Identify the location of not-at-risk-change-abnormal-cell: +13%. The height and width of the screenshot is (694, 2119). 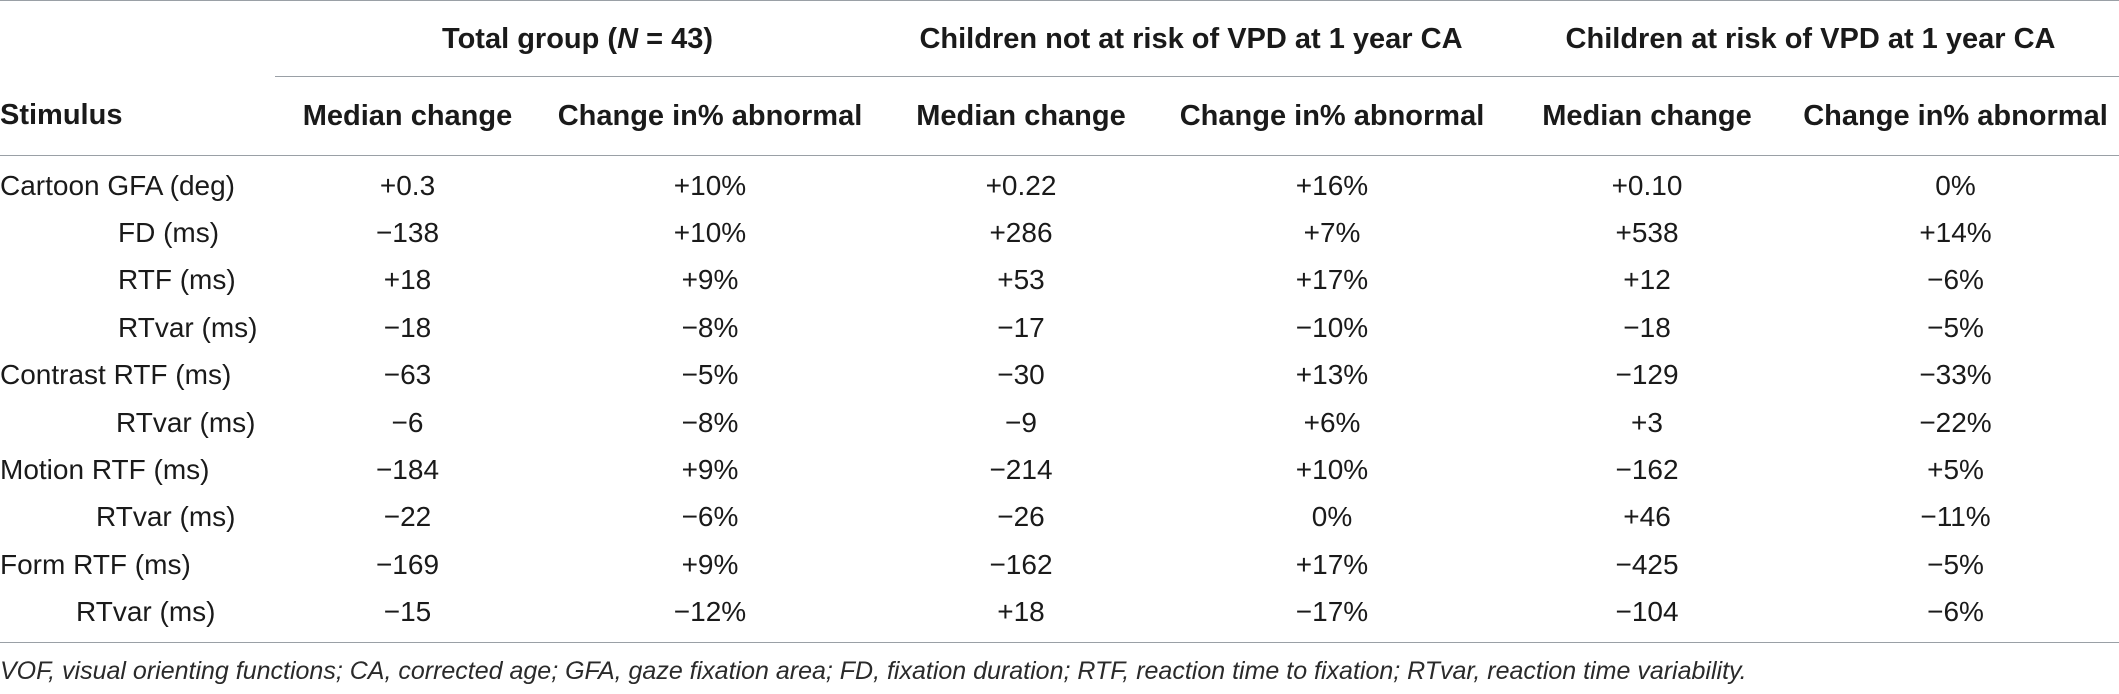
(1332, 375).